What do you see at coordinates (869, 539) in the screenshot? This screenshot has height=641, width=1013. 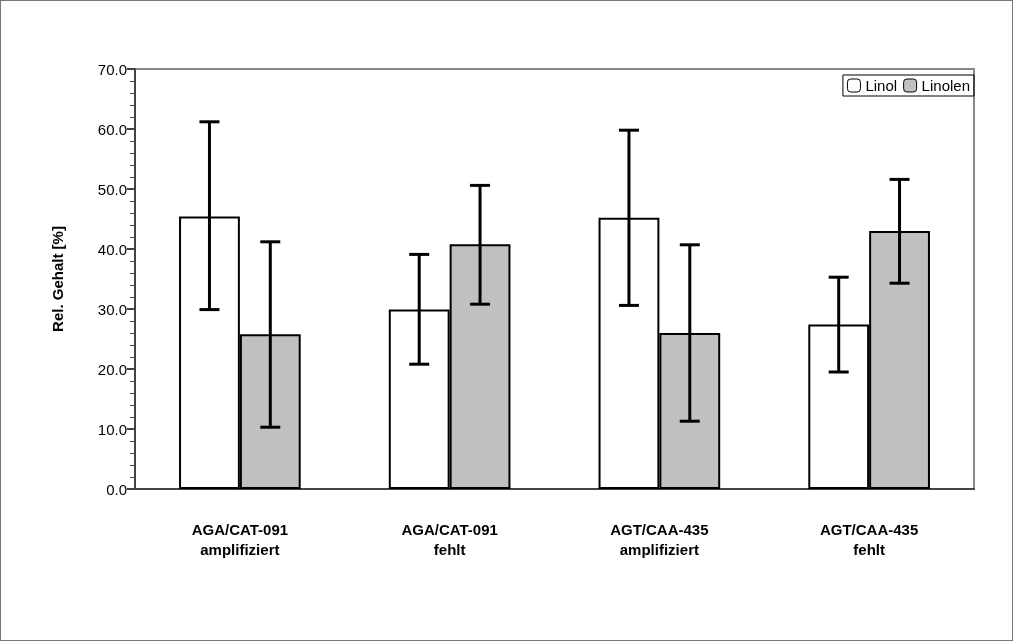 I see `x-tick-label: AGT/CAA-435 fehlt` at bounding box center [869, 539].